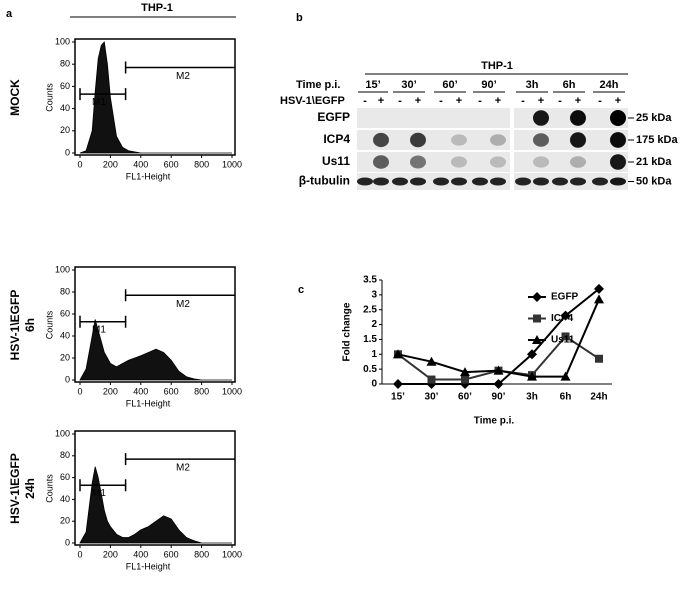  I want to click on y-tick-label: 2, so click(374, 324).